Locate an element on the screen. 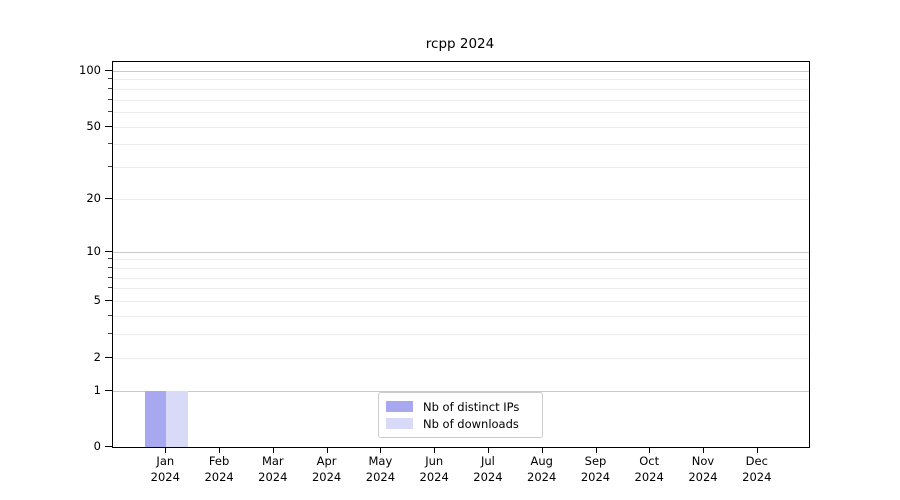 Image resolution: width=900 pixels, height=500 pixels. x-tick-label-nov: Nov 2024 is located at coordinates (703, 469).